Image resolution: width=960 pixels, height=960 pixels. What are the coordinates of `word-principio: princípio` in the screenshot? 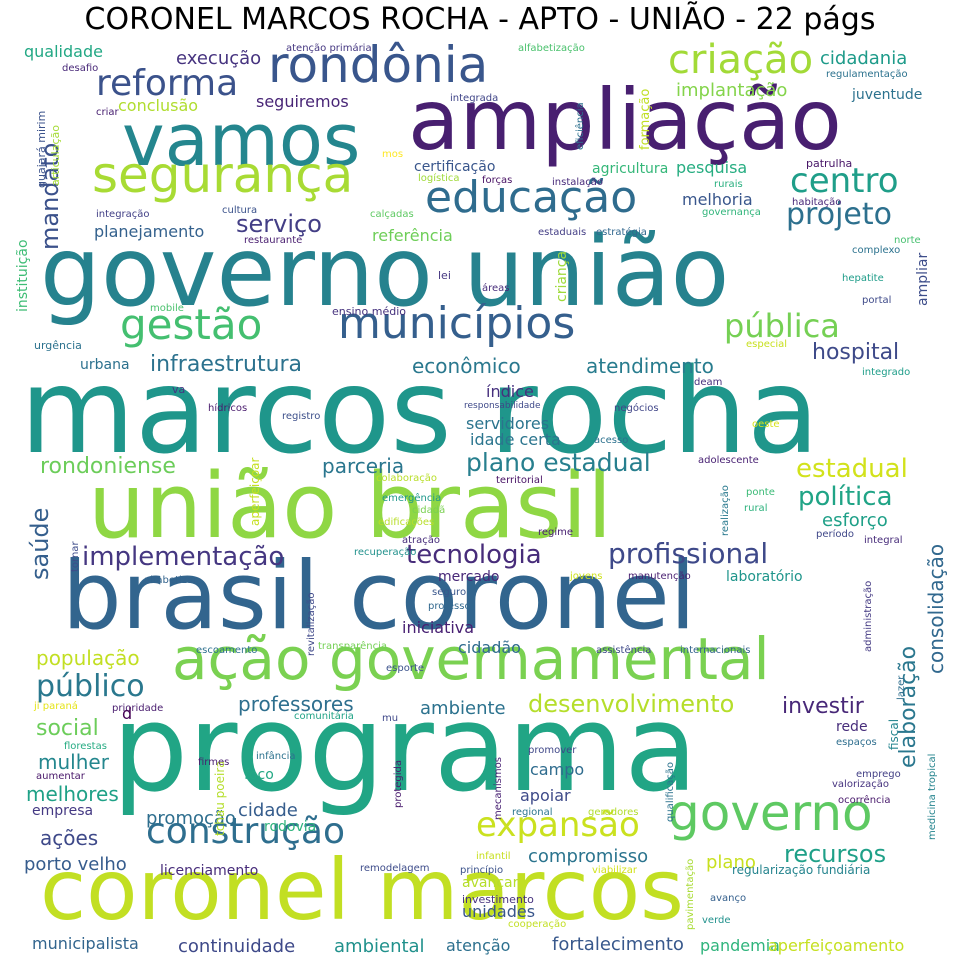 It's located at (482, 870).